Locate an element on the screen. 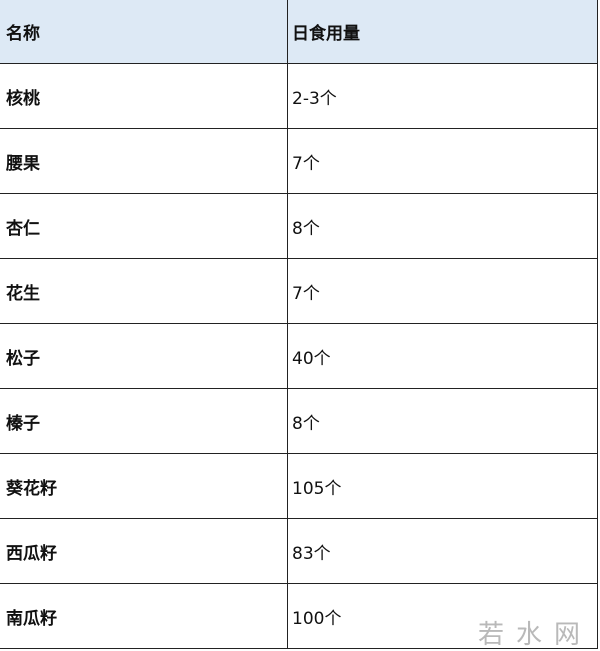  table-row: 南瓜籽 100个 is located at coordinates (299, 616).